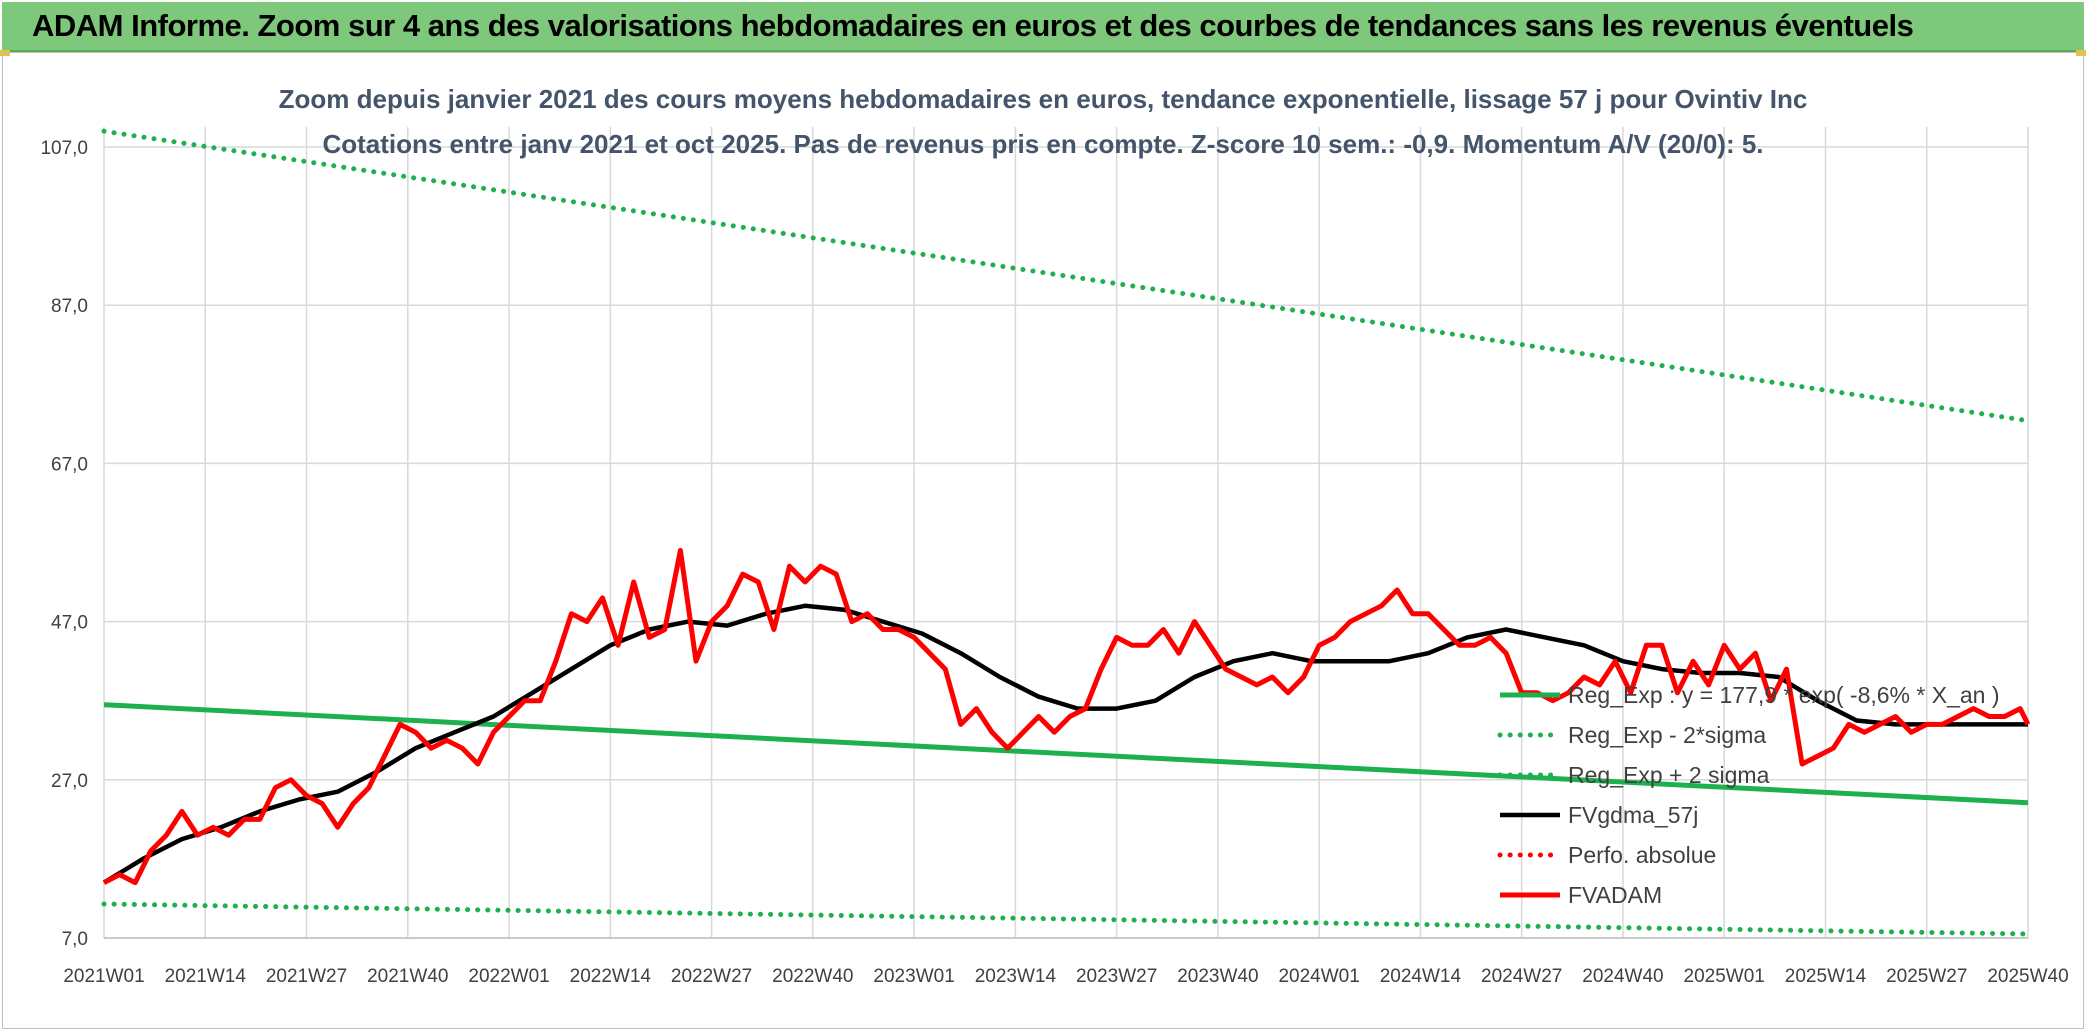 This screenshot has height=1031, width=2086. Describe the element at coordinates (1667, 735) in the screenshot. I see `legend-label: Reg_Exp - 2*sigma` at that location.